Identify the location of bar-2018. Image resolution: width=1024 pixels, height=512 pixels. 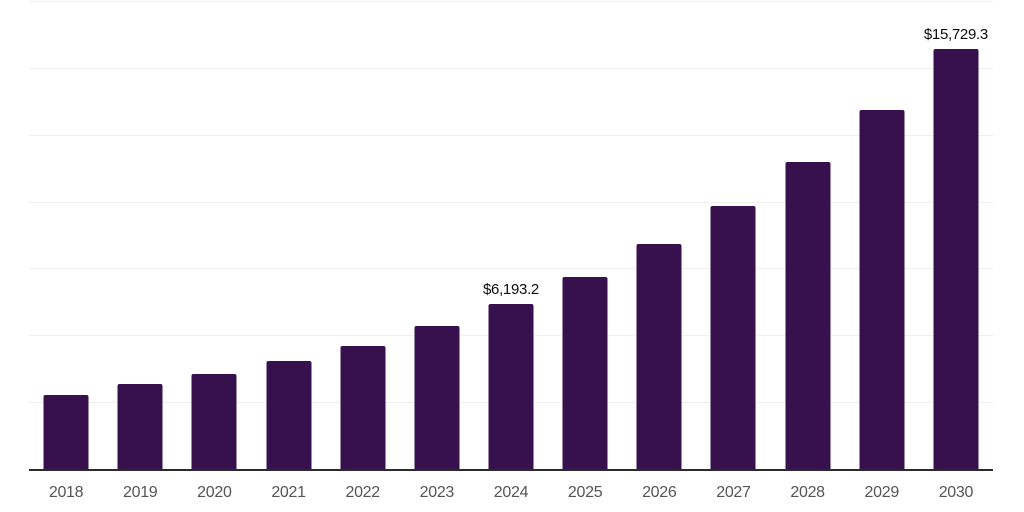
(66, 432).